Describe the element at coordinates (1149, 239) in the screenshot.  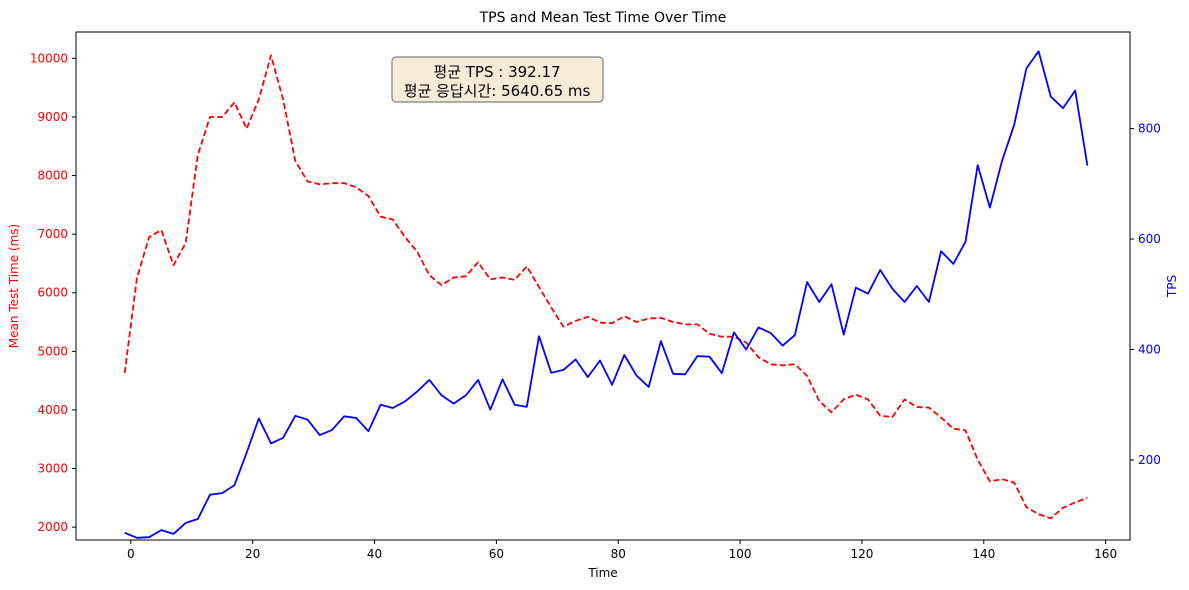
I see `y-right-tick-label: 600` at that location.